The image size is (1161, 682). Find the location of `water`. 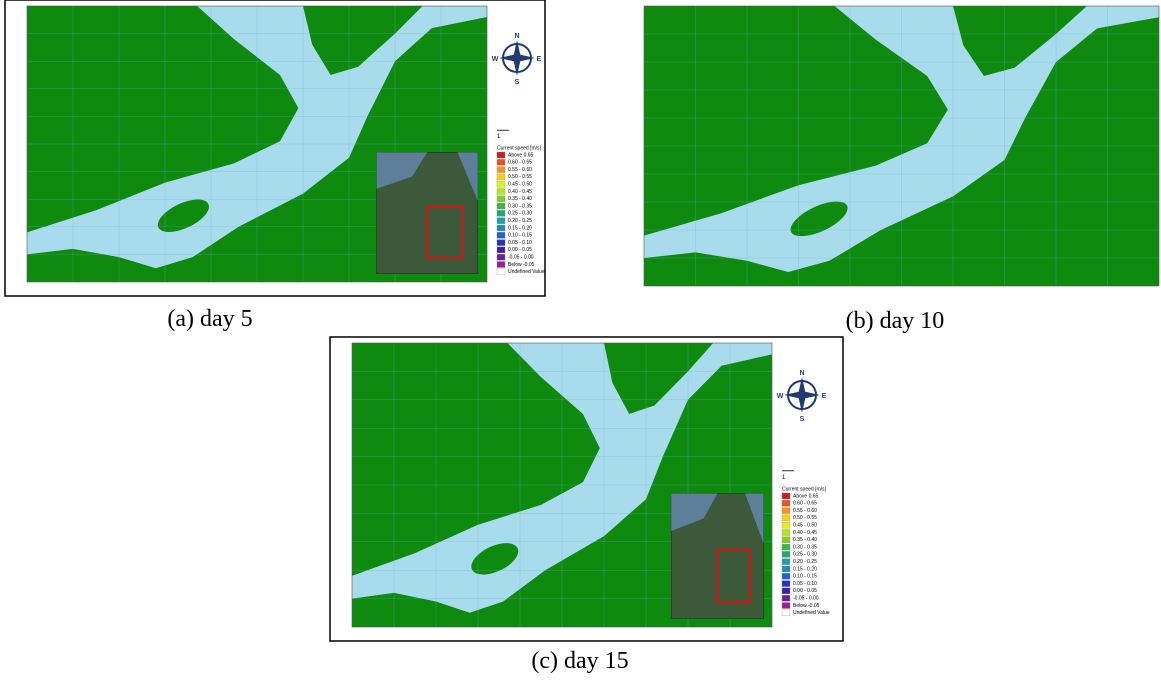

water is located at coordinates (562, 478).